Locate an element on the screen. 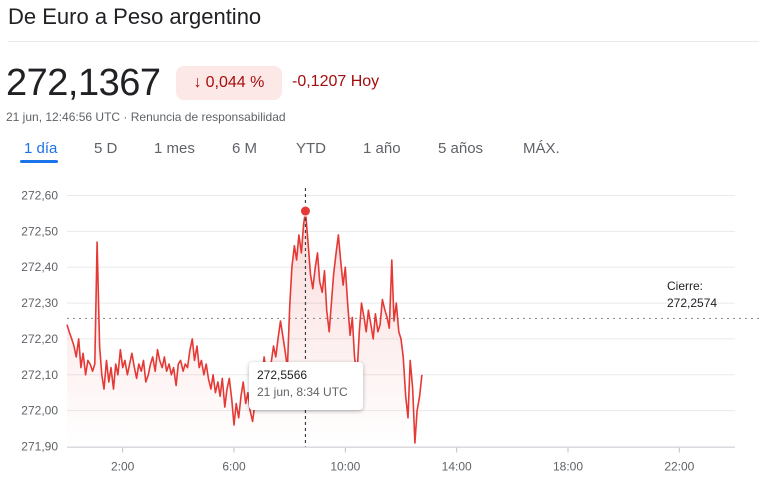  change-percent-badge: ↓ 0,044 % is located at coordinates (229, 83).